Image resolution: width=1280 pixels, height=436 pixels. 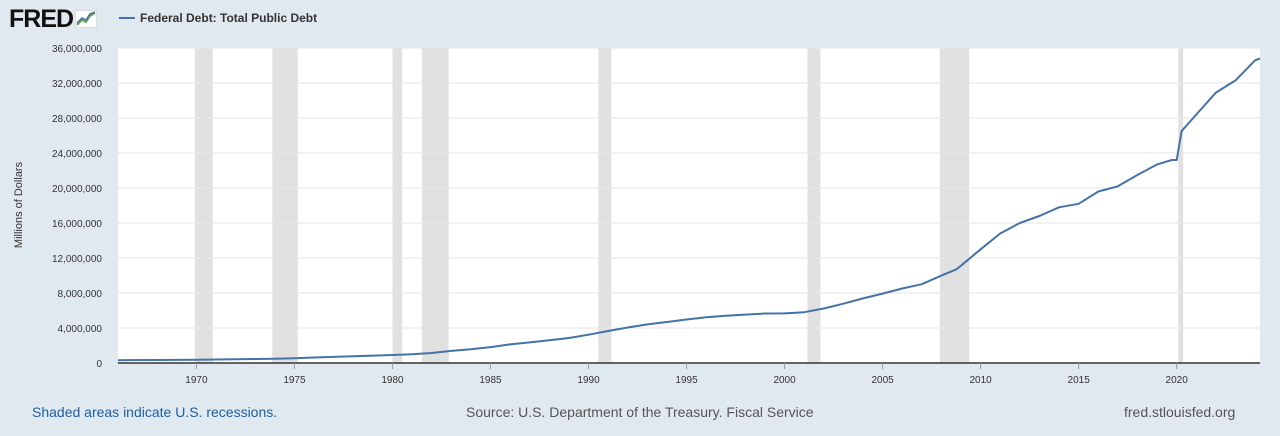 What do you see at coordinates (77, 259) in the screenshot?
I see `y-tick-label: 12,000,000` at bounding box center [77, 259].